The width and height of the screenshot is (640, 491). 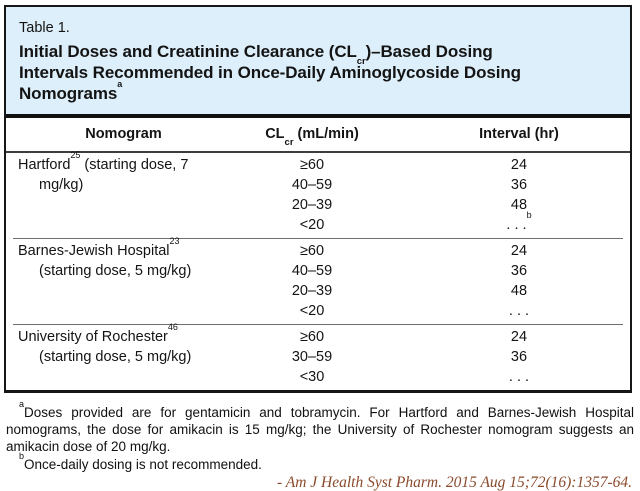 I want to click on footnote-ref-b: b, so click(x=529, y=215).